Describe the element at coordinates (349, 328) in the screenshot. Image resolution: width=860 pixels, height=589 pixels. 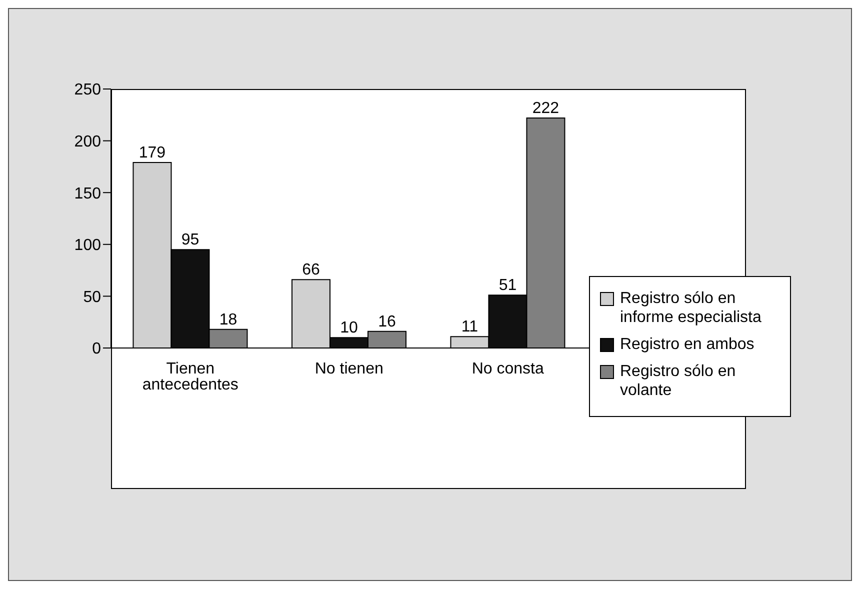
I see `data-label: 10` at that location.